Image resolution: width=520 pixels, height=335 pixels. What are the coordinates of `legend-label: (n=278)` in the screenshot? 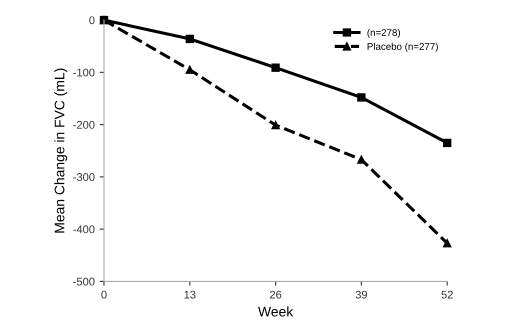 It's located at (383, 33).